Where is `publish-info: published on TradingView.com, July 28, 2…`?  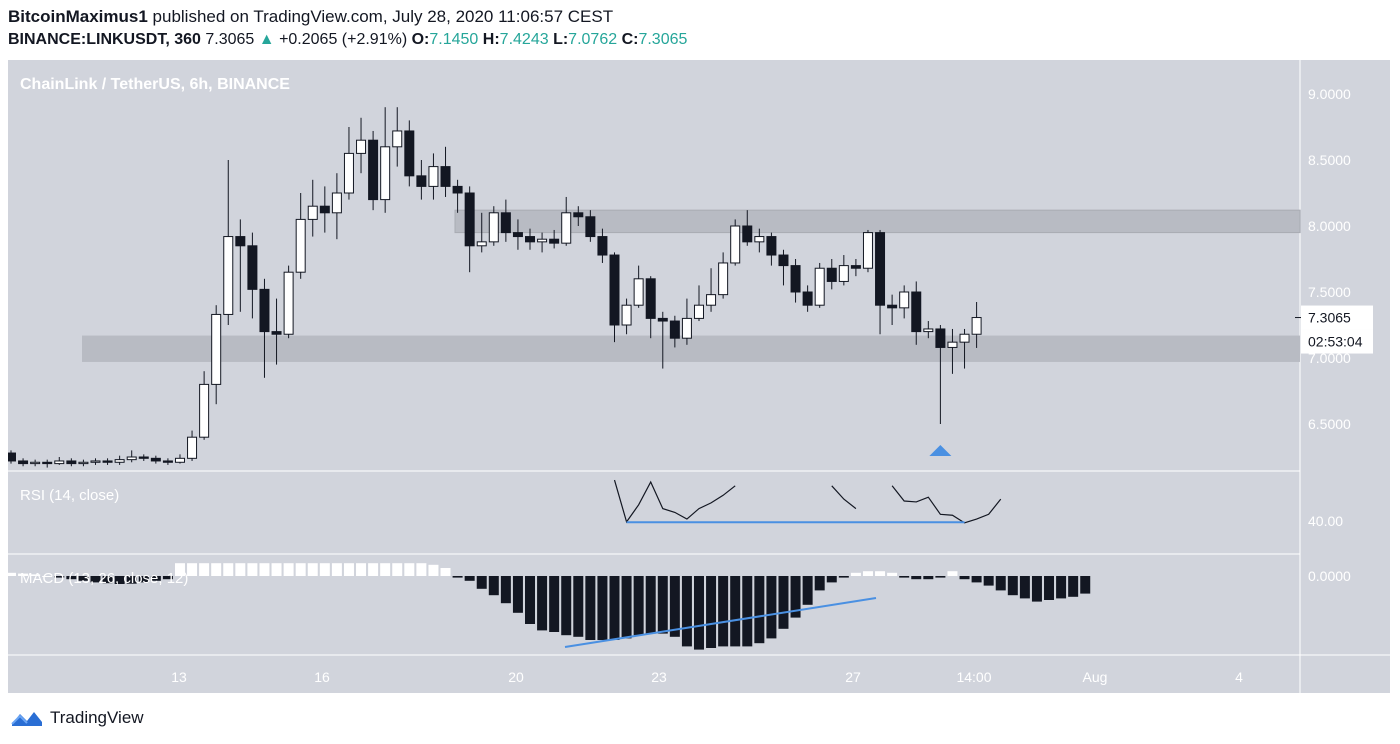 publish-info: published on TradingView.com, July 28, 2… is located at coordinates (380, 16).